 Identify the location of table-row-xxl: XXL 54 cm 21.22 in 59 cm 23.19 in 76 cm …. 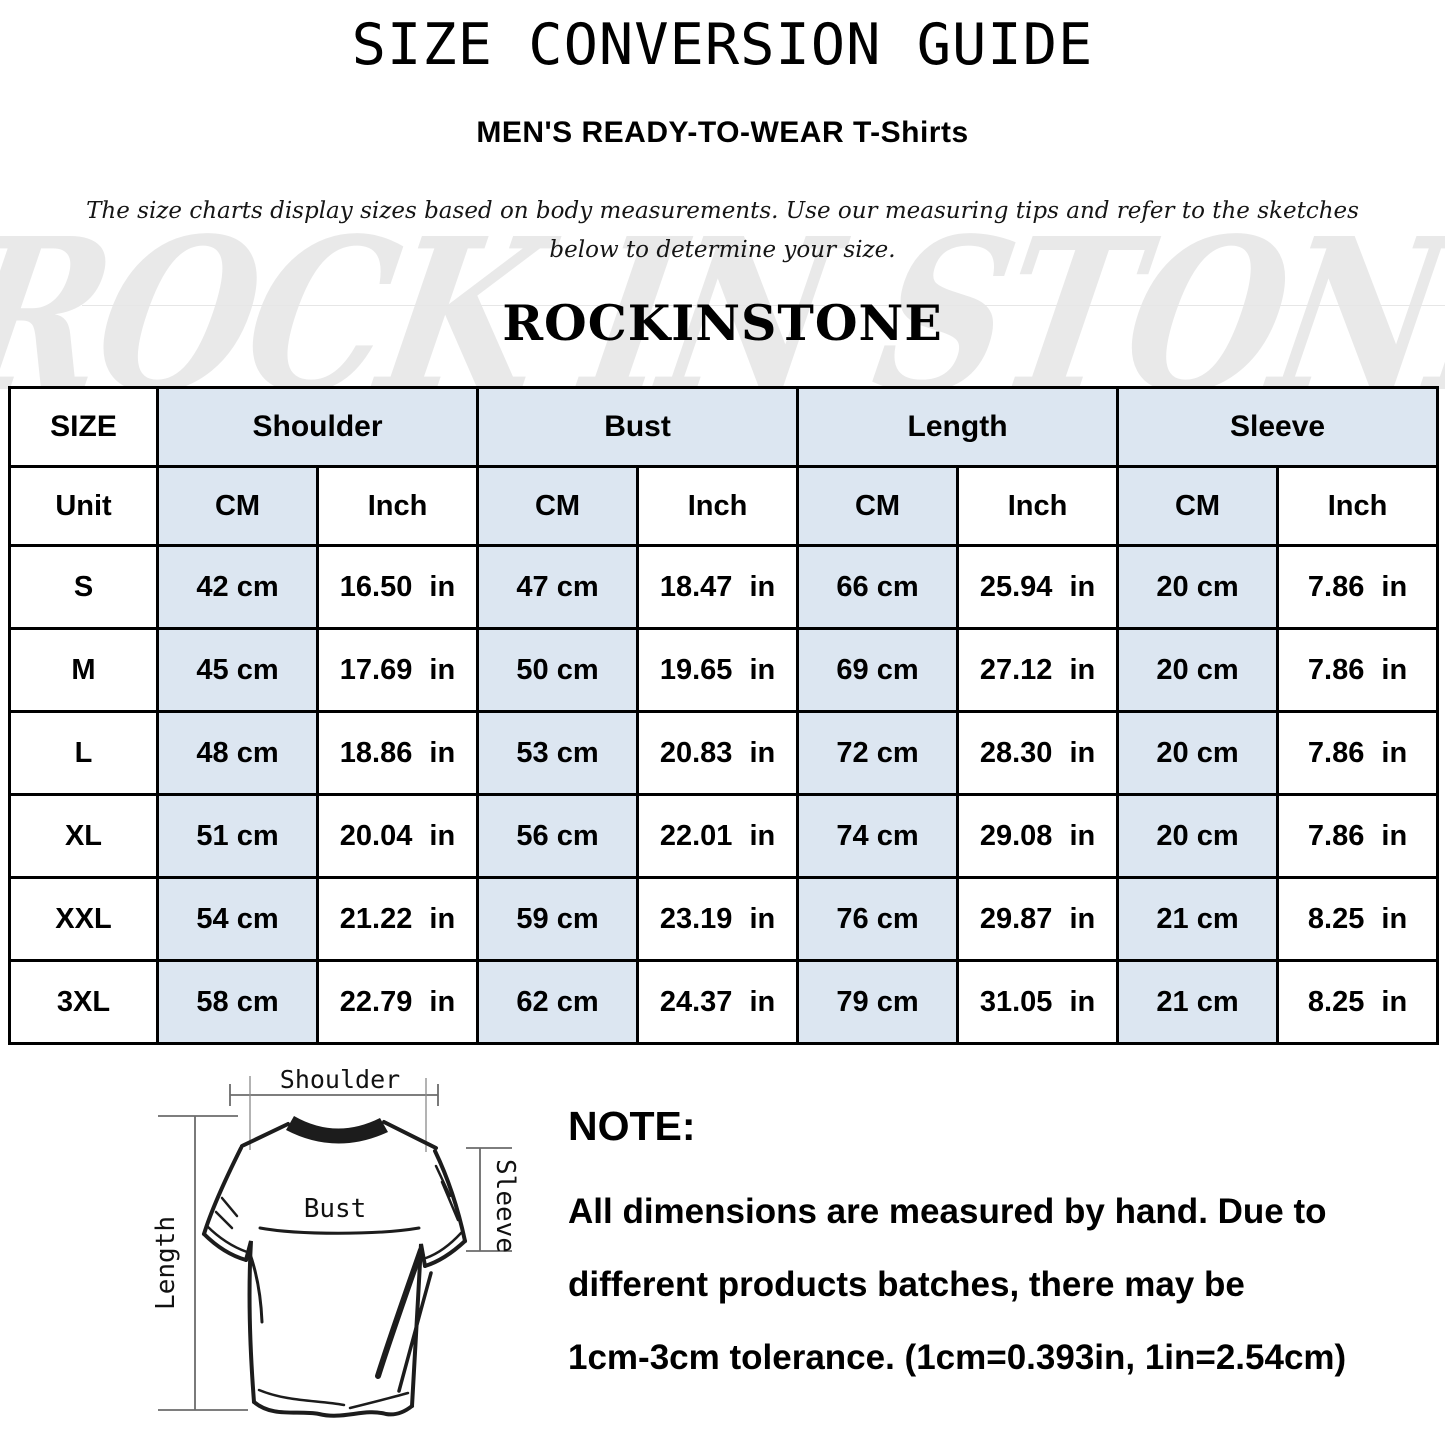
(724, 919).